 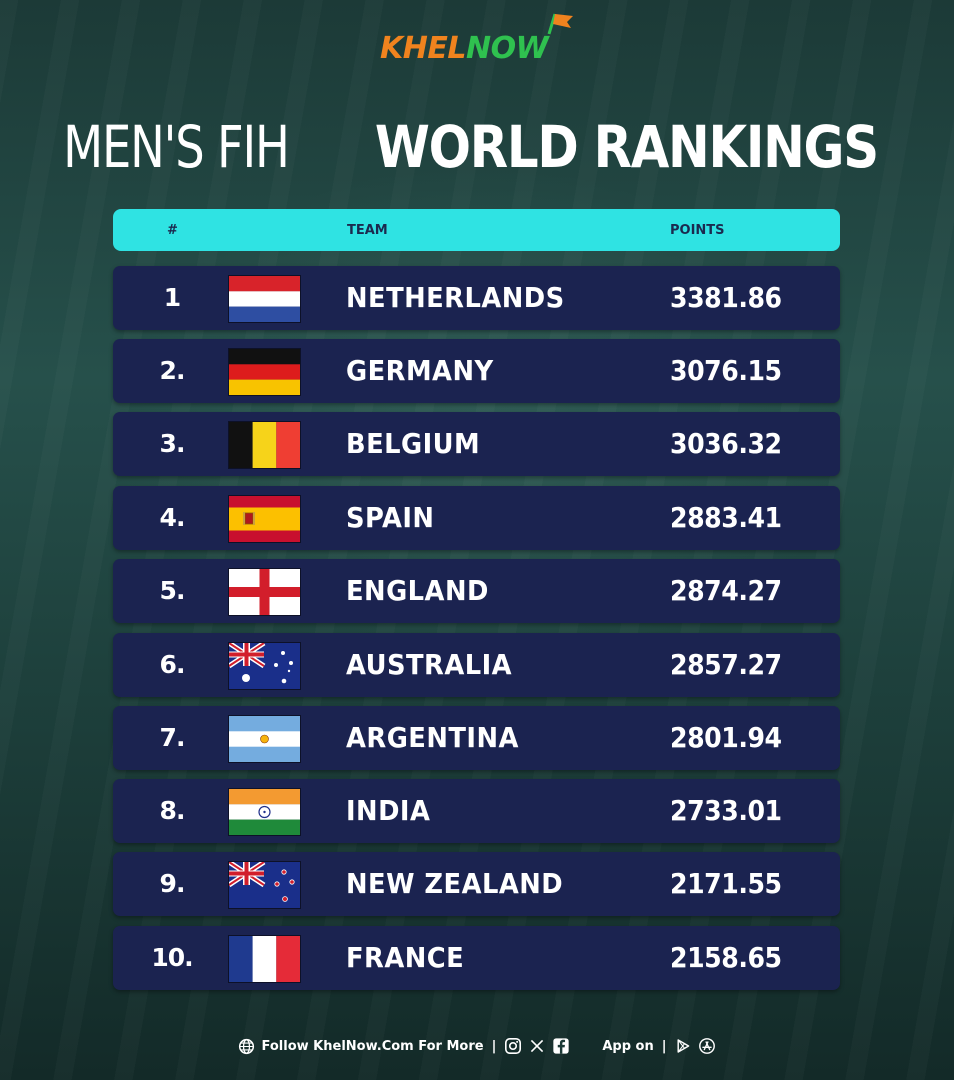 I want to click on england-flag-icon, so click(x=264, y=592).